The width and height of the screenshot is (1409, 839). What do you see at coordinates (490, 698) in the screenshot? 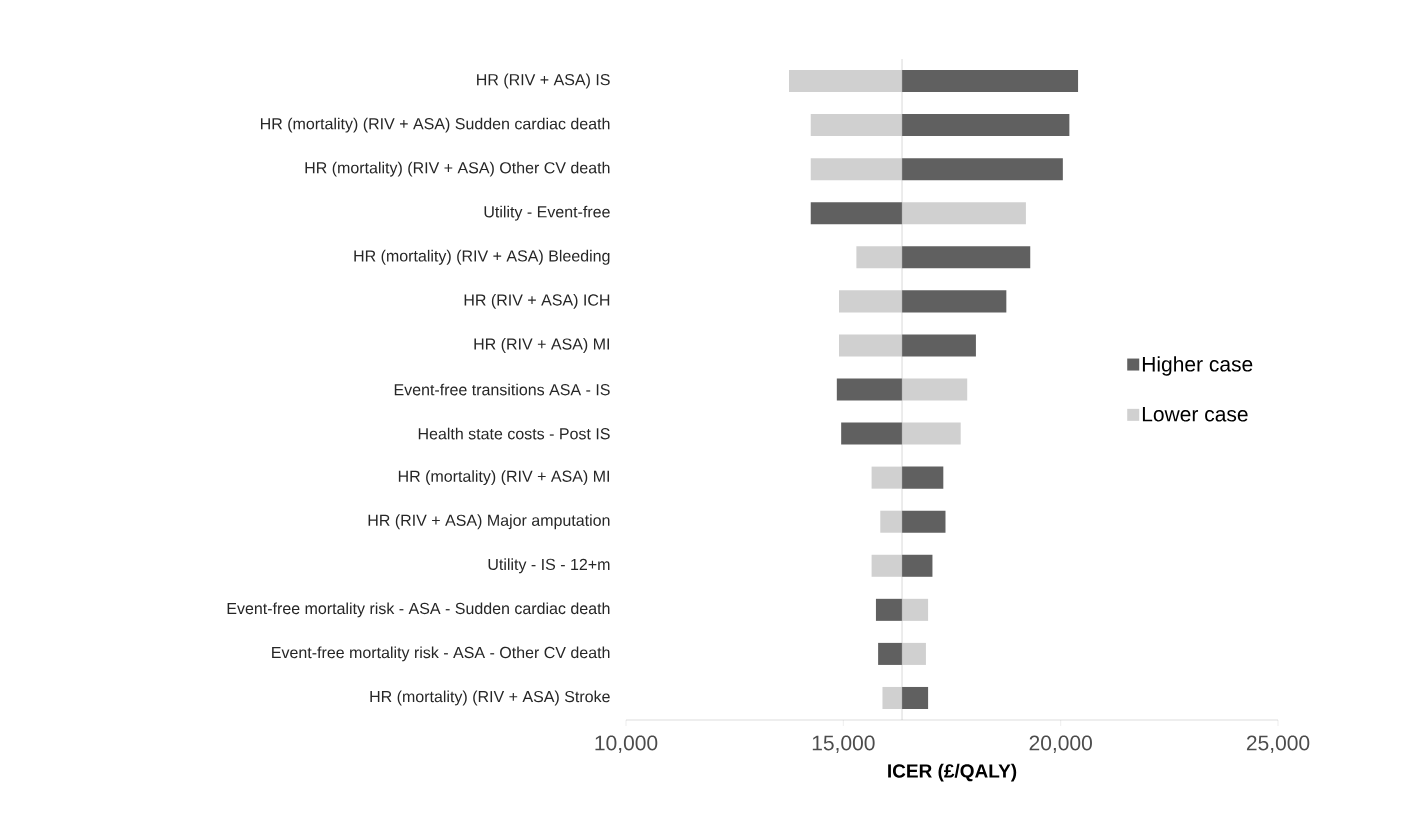
I see `y-tick-label: HR (mortality) (RIV + ASA) Stroke` at bounding box center [490, 698].